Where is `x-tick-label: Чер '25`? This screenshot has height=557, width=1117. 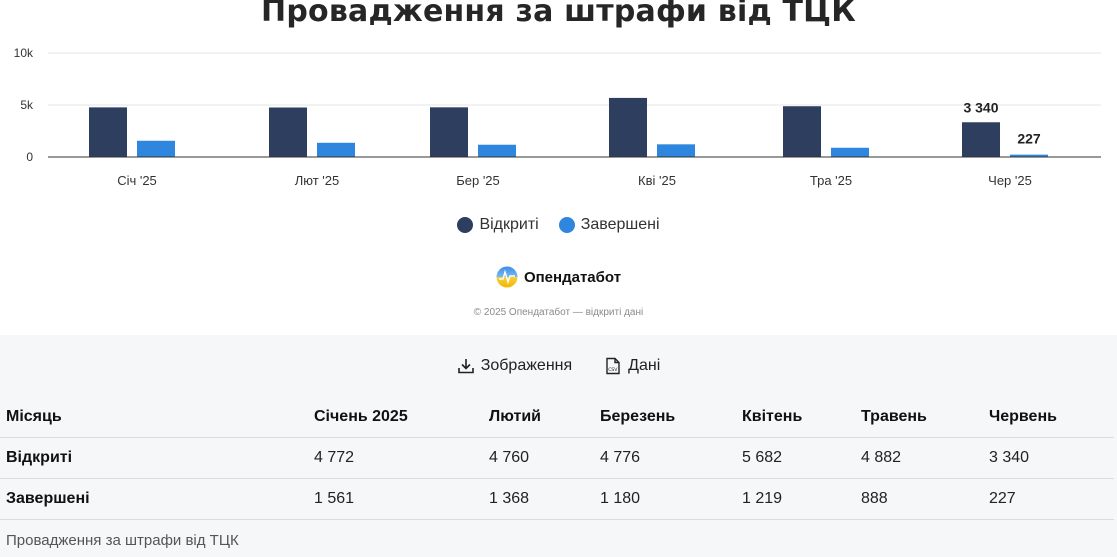
x-tick-label: Чер '25 is located at coordinates (1010, 180).